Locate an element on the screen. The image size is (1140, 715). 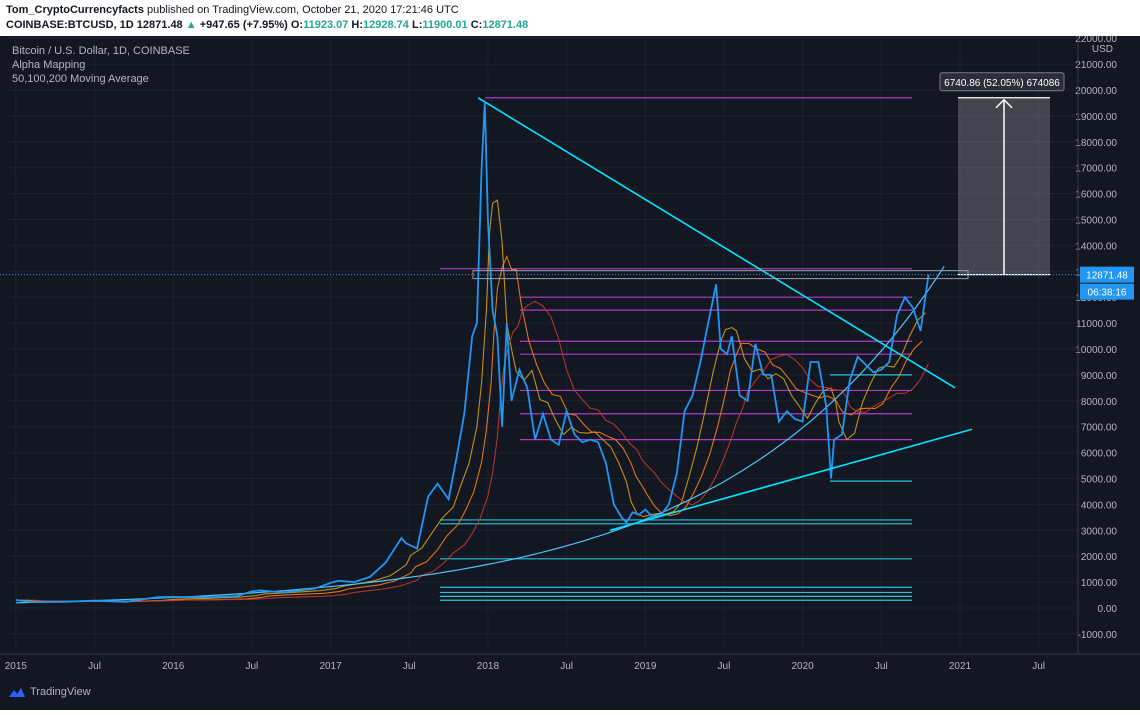
y-tick-label: 15000.00 is located at coordinates (1096, 221).